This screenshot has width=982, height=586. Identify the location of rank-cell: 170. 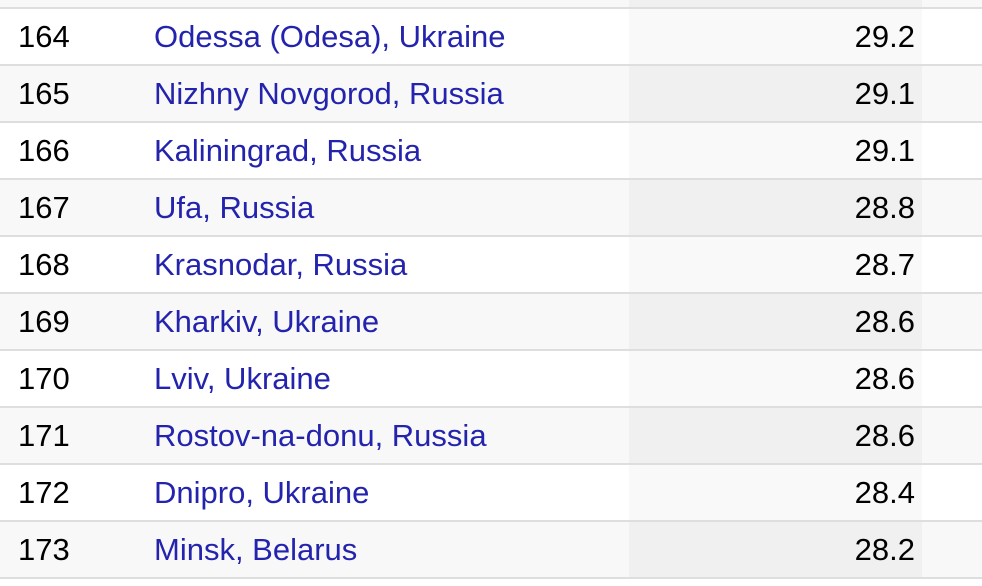
(44, 378).